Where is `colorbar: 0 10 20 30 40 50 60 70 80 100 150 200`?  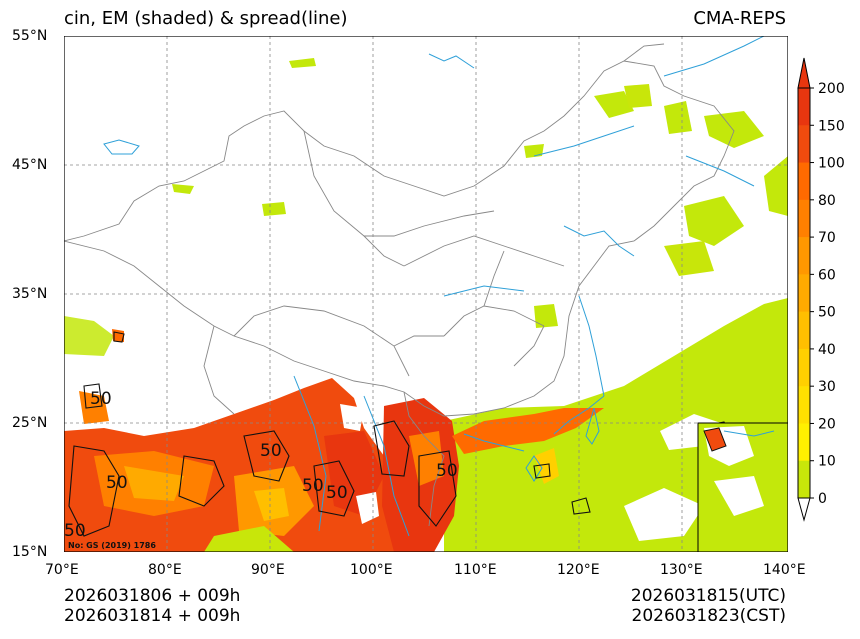 colorbar: 0 10 20 30 40 50 60 70 80 100 150 200 is located at coordinates (821, 289).